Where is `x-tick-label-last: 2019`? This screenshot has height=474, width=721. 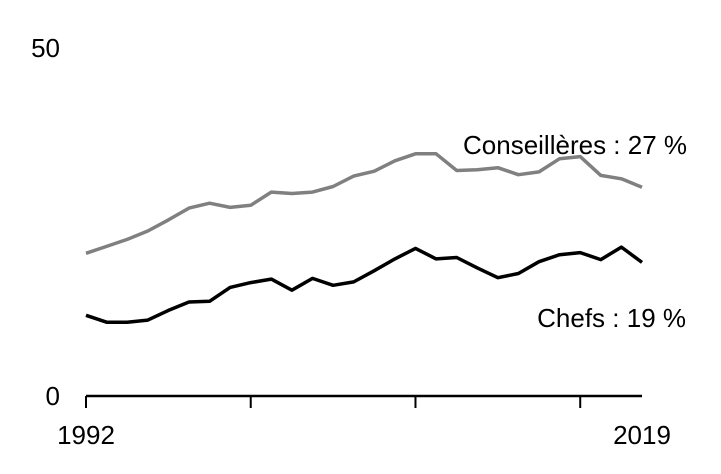 x-tick-label-last: 2019 is located at coordinates (642, 435).